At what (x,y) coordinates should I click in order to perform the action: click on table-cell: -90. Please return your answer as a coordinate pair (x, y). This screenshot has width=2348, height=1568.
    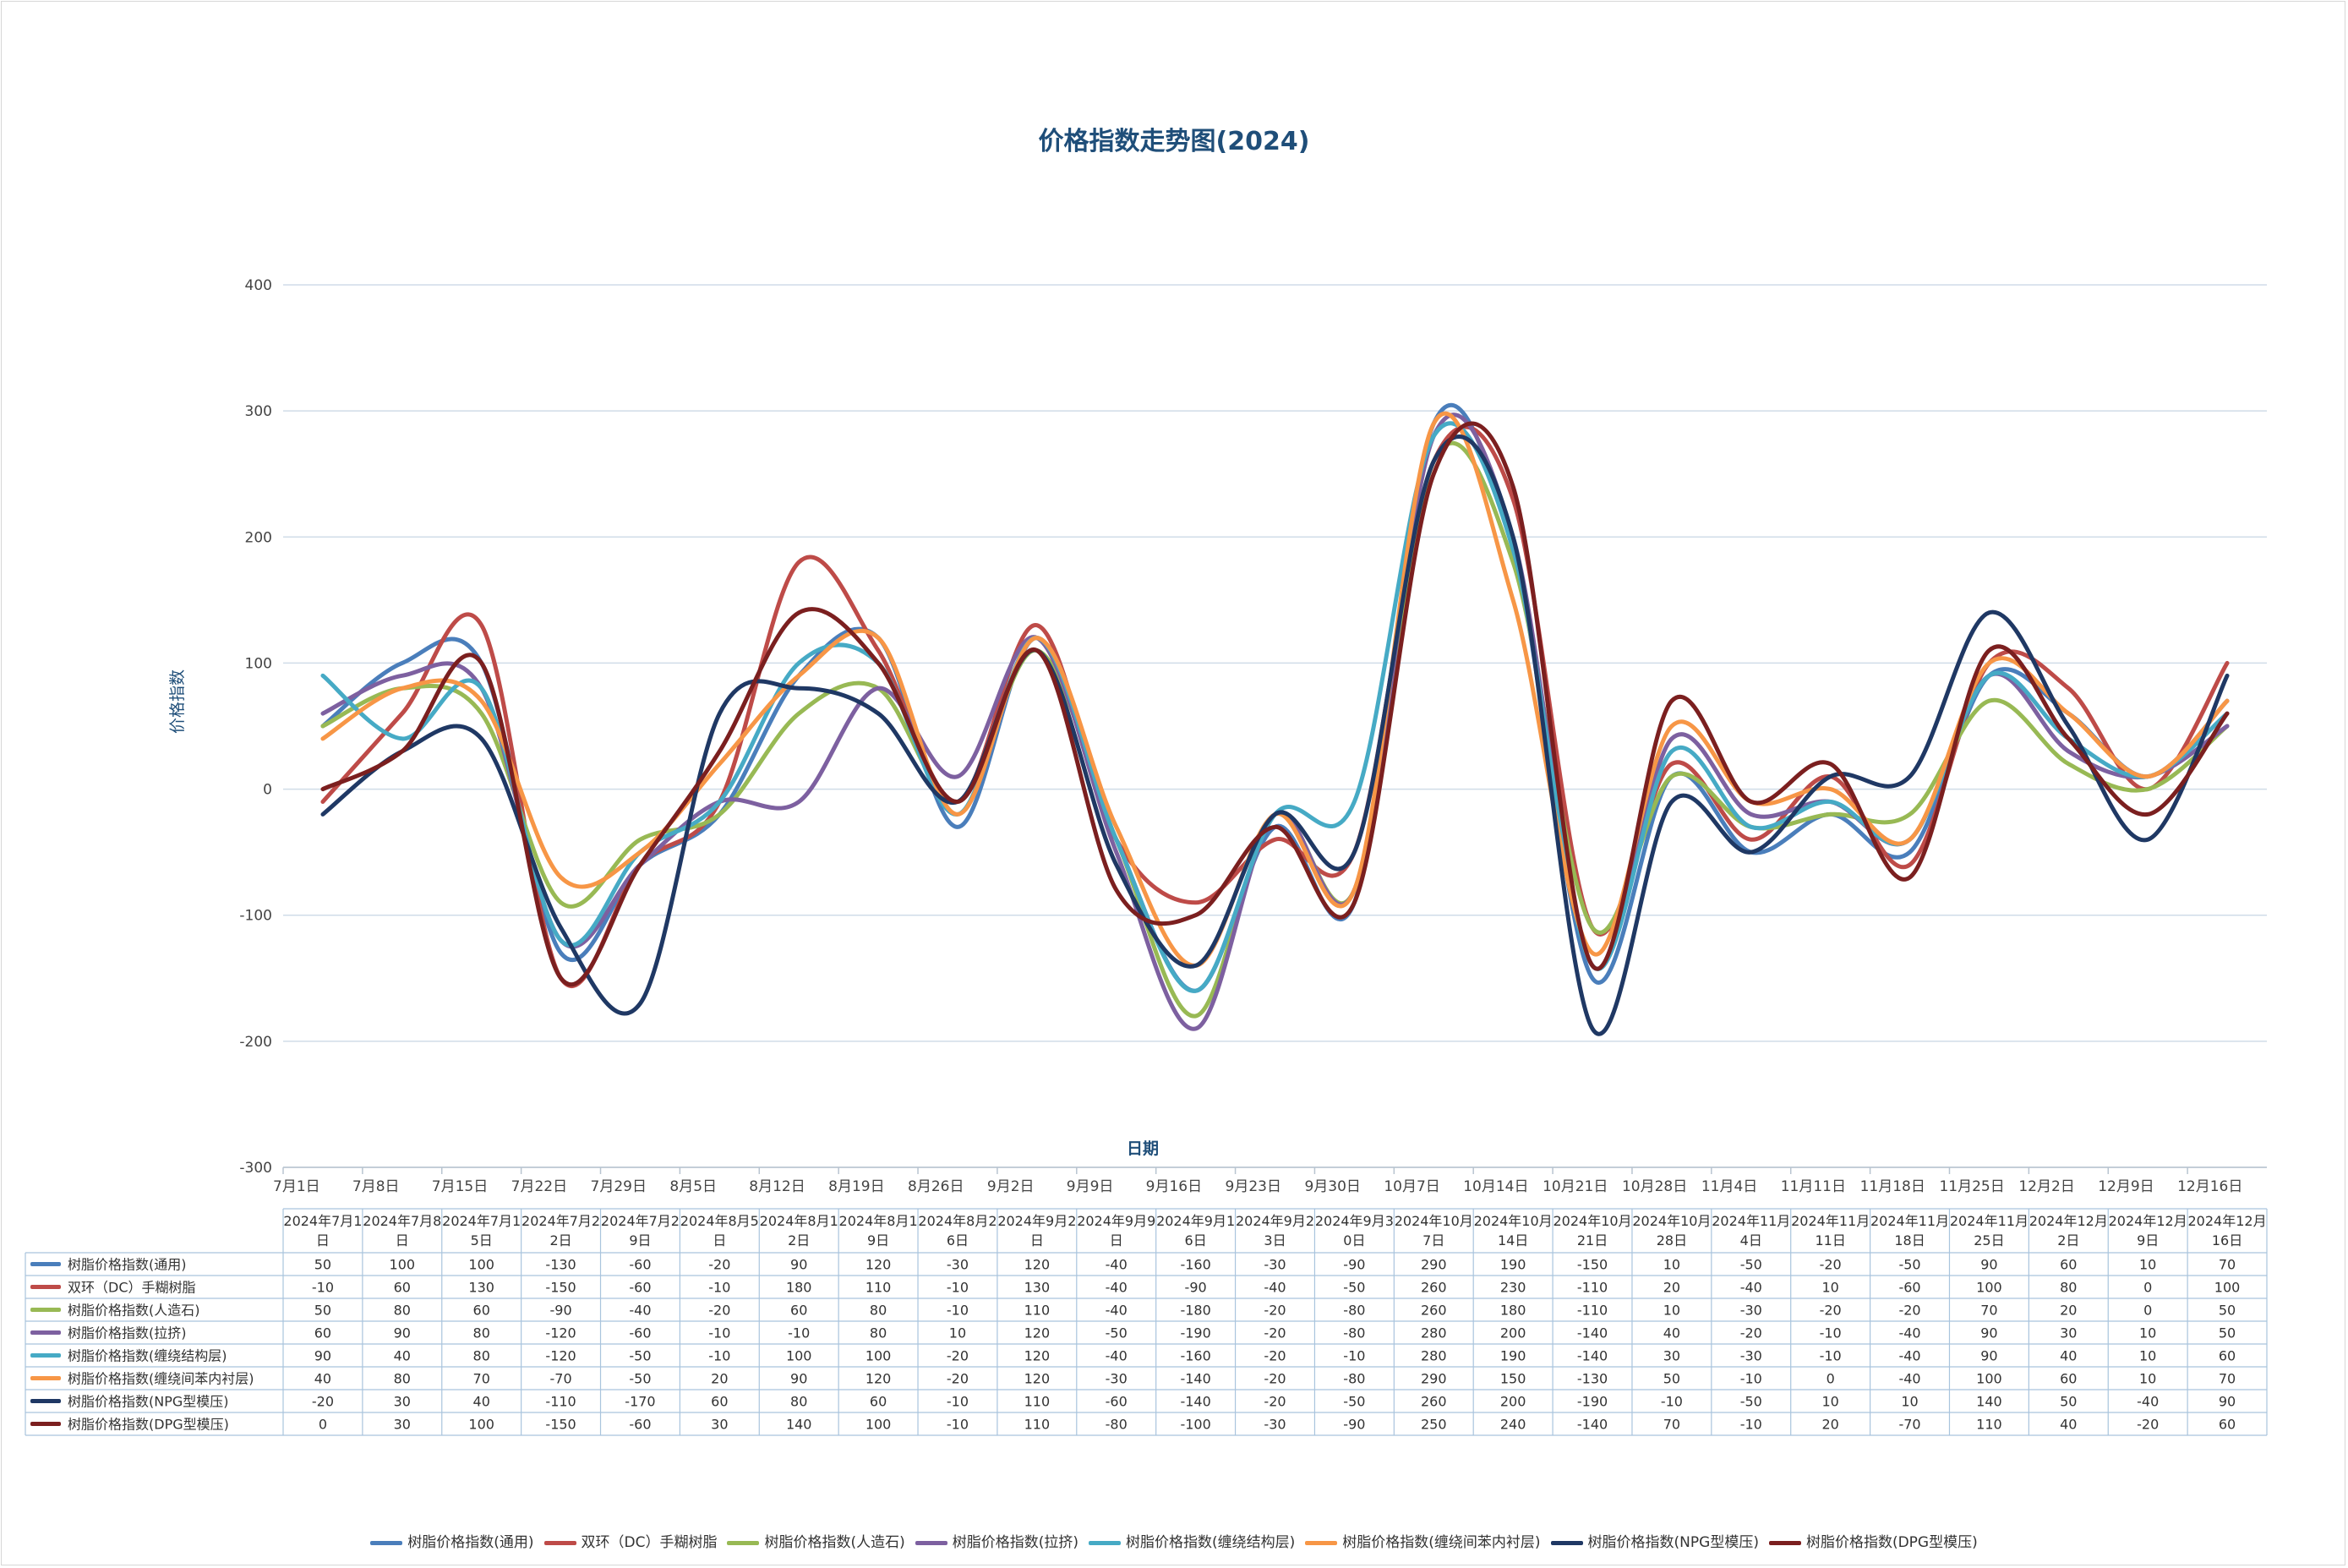
    Looking at the image, I should click on (561, 1311).